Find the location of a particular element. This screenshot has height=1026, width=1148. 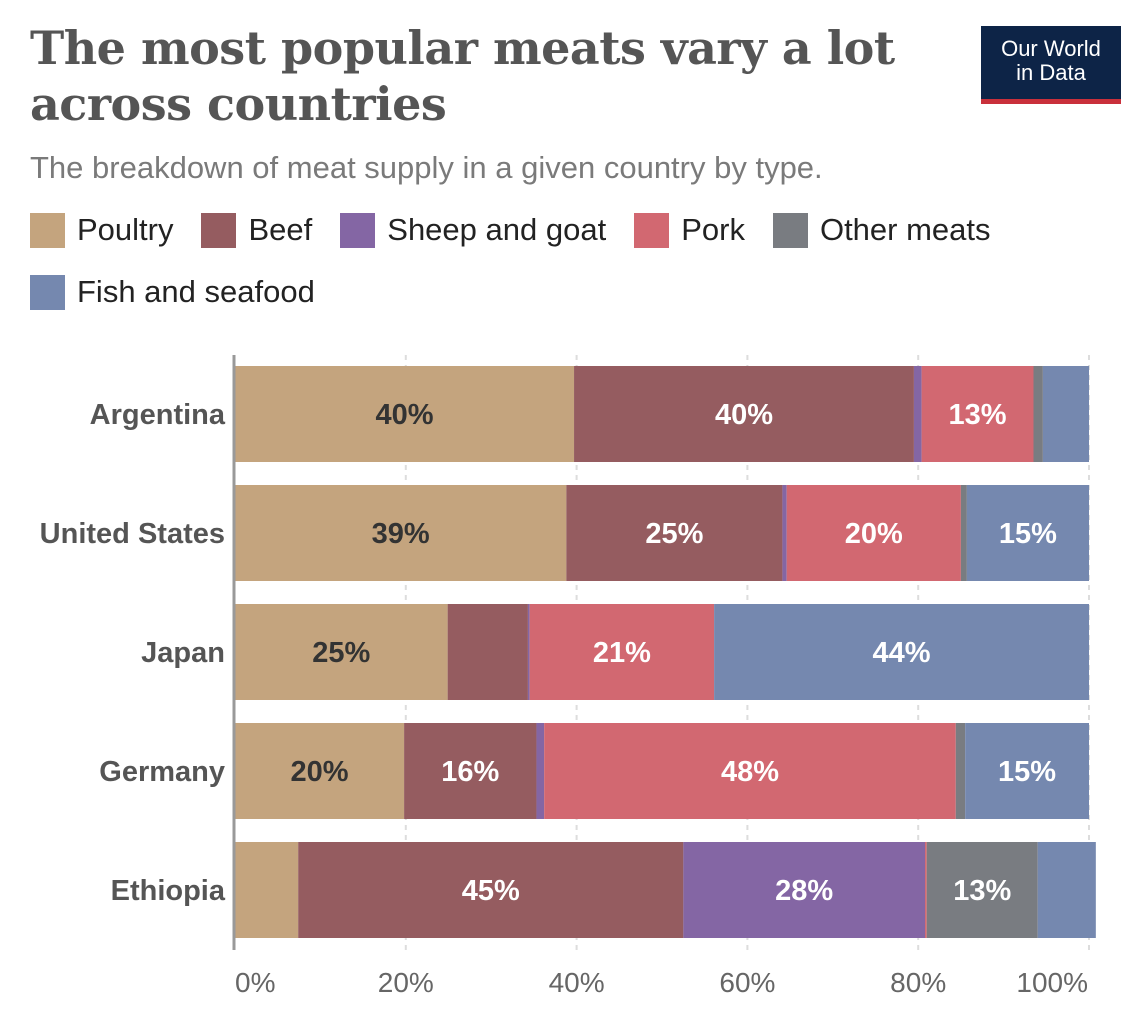

data-label-japan-poultry: 25% is located at coordinates (341, 653).